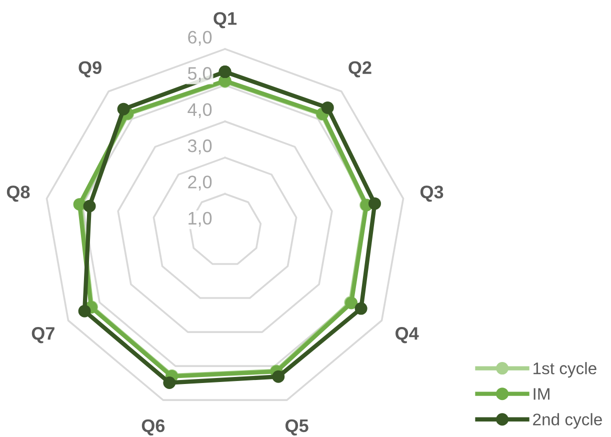 Image resolution: width=611 pixels, height=437 pixels. I want to click on y-tick-label: 5,0, so click(200, 74).